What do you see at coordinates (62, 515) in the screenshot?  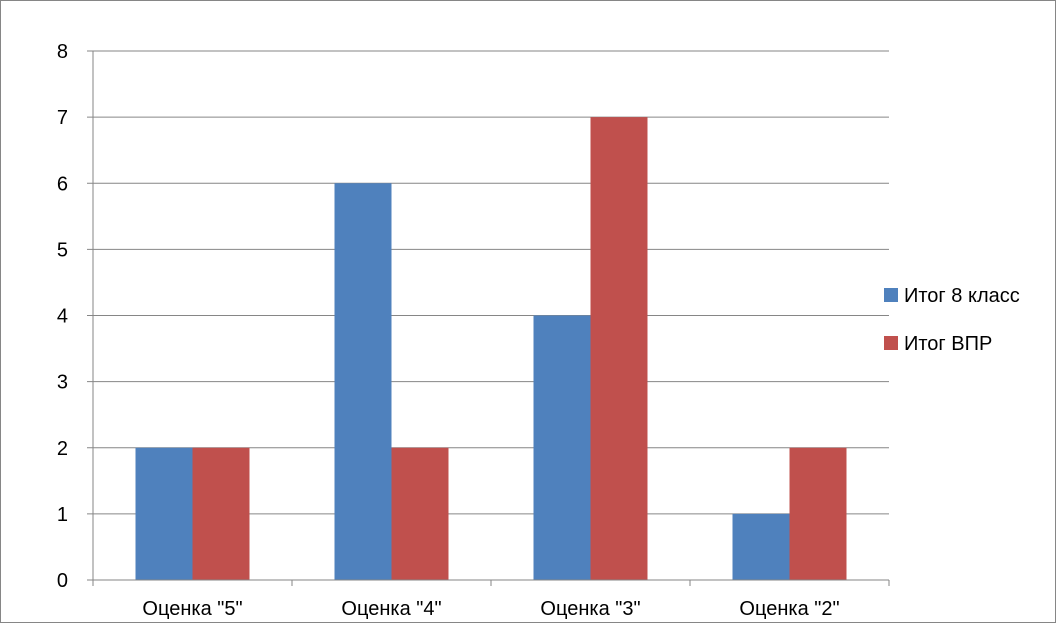 I see `y-tick-label: 1` at bounding box center [62, 515].